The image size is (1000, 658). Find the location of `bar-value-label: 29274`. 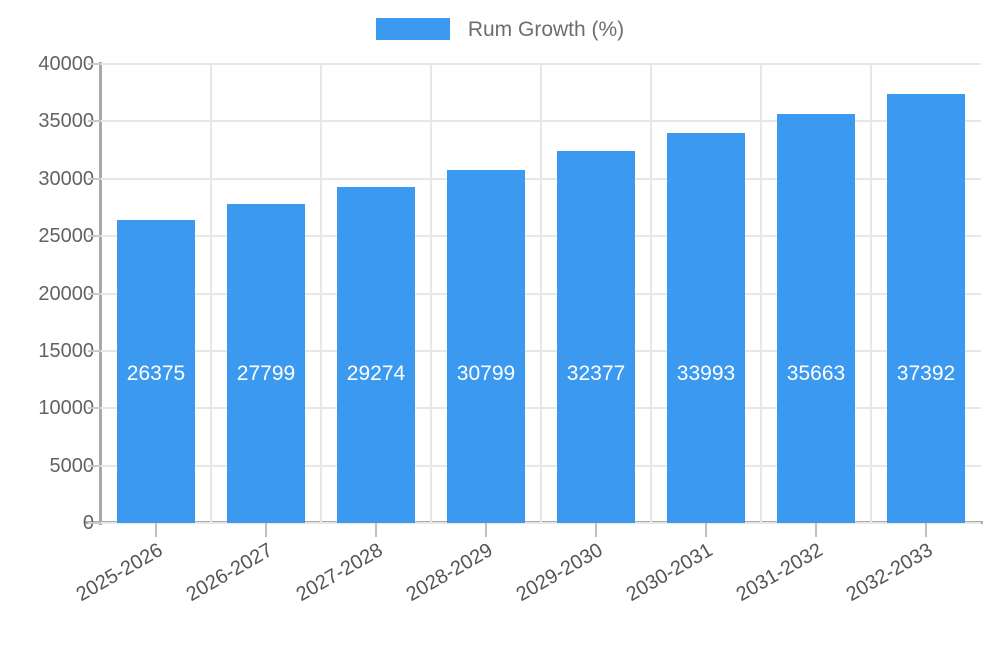

bar-value-label: 29274 is located at coordinates (376, 373).